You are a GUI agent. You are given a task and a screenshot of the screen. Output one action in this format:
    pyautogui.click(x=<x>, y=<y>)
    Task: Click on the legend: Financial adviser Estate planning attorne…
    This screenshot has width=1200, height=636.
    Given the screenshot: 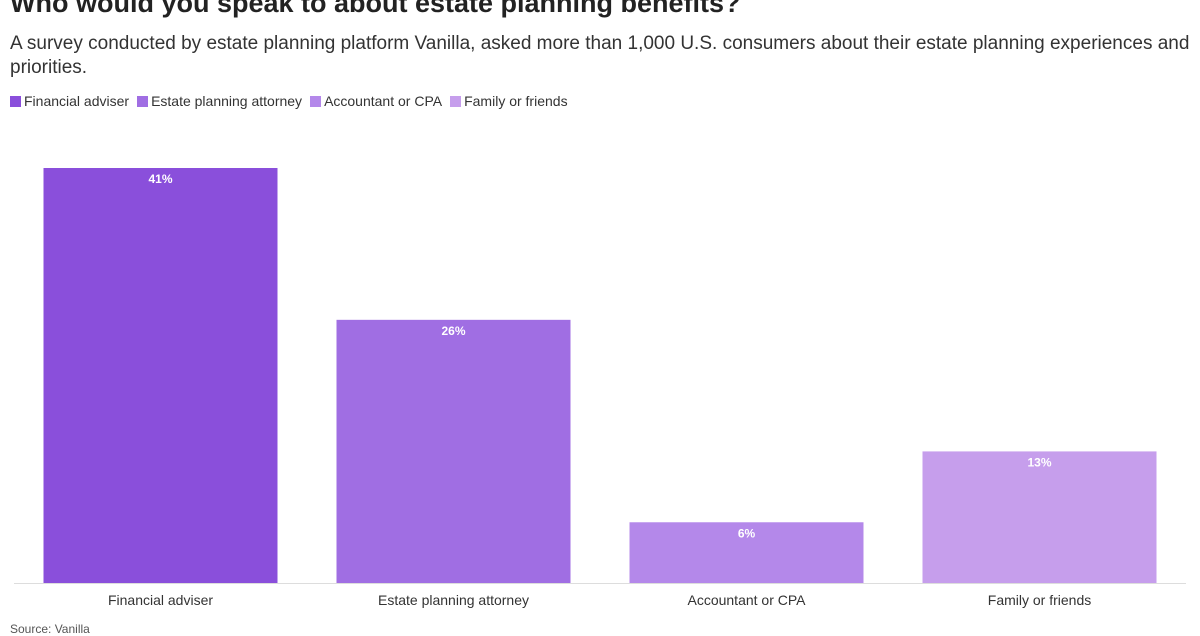 What is the action you would take?
    pyautogui.click(x=289, y=101)
    